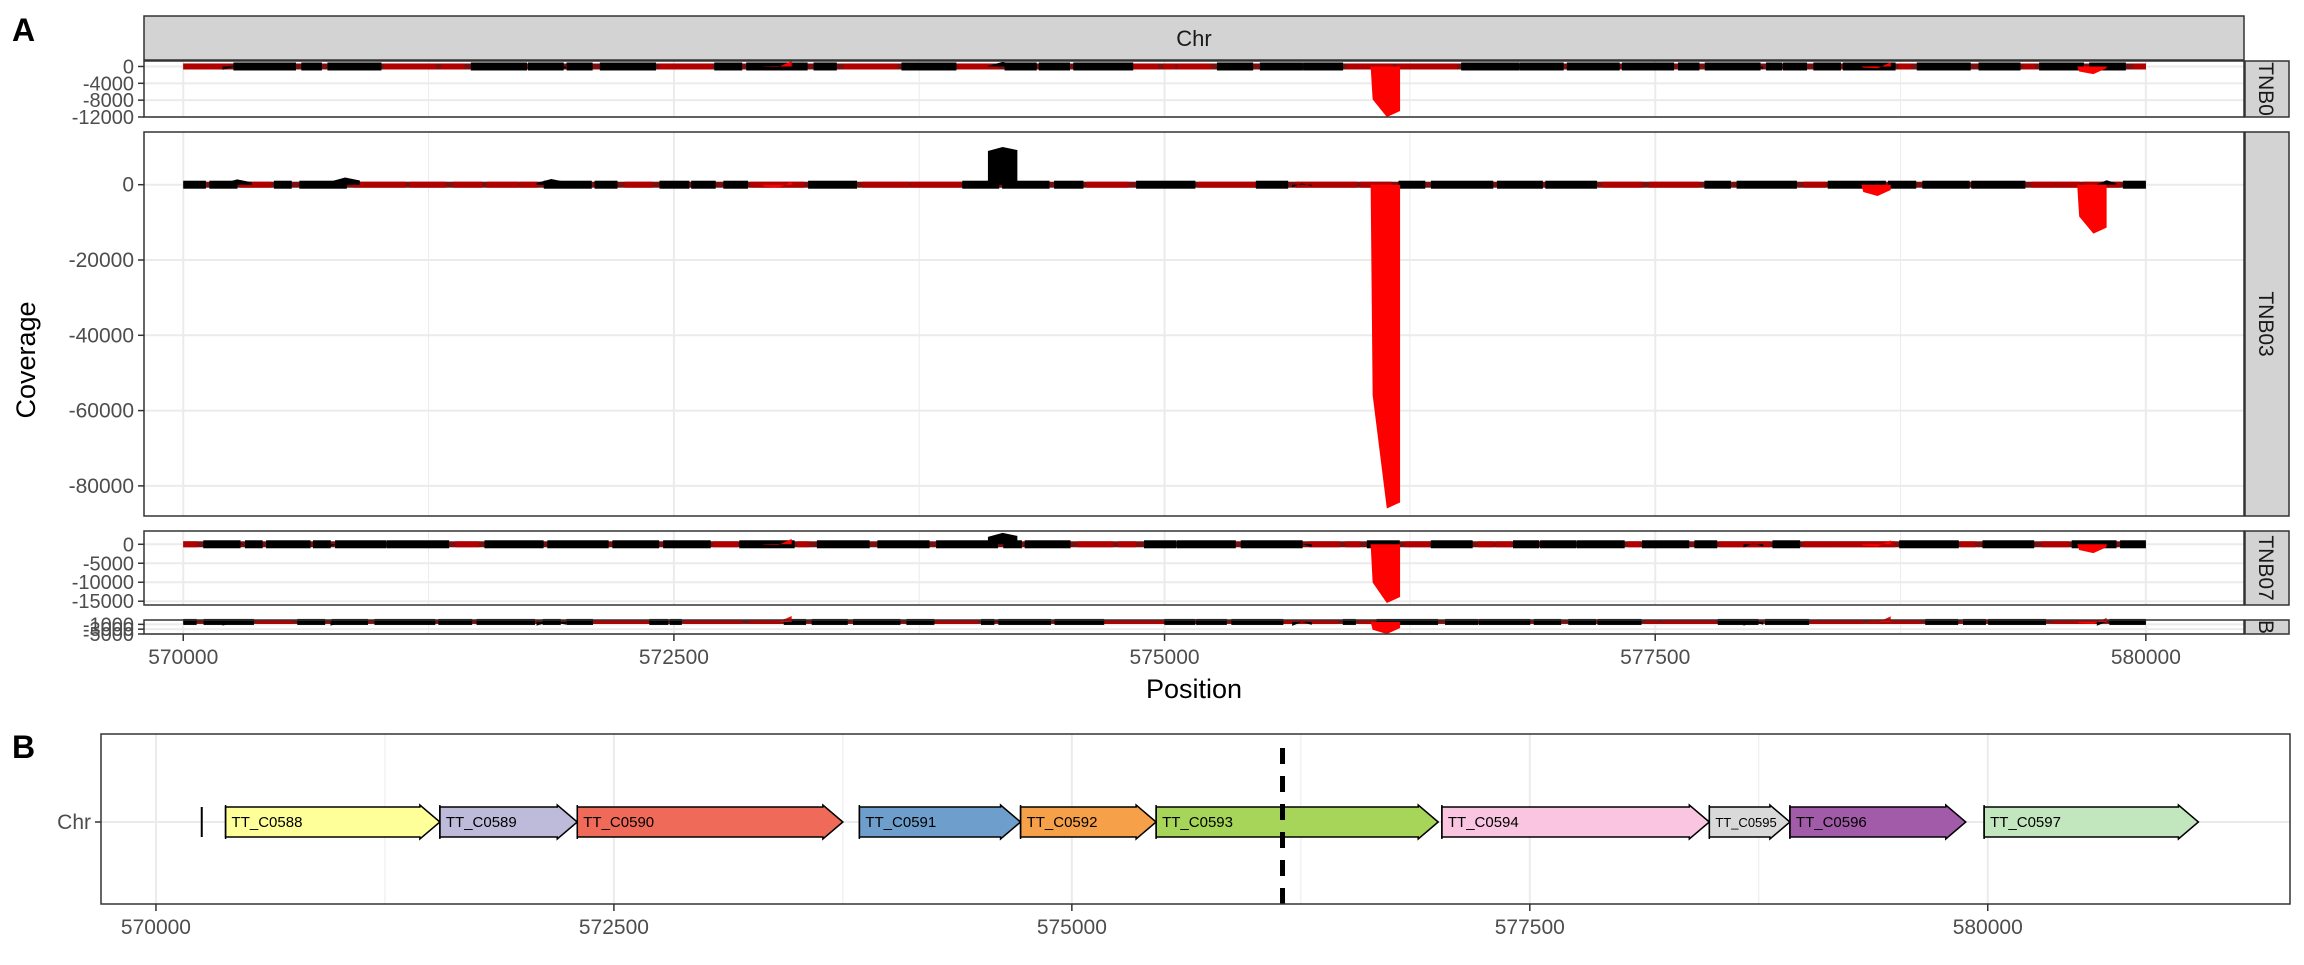 The height and width of the screenshot is (965, 2304). I want to click on row-strip-label: TNB03, so click(2265, 323).